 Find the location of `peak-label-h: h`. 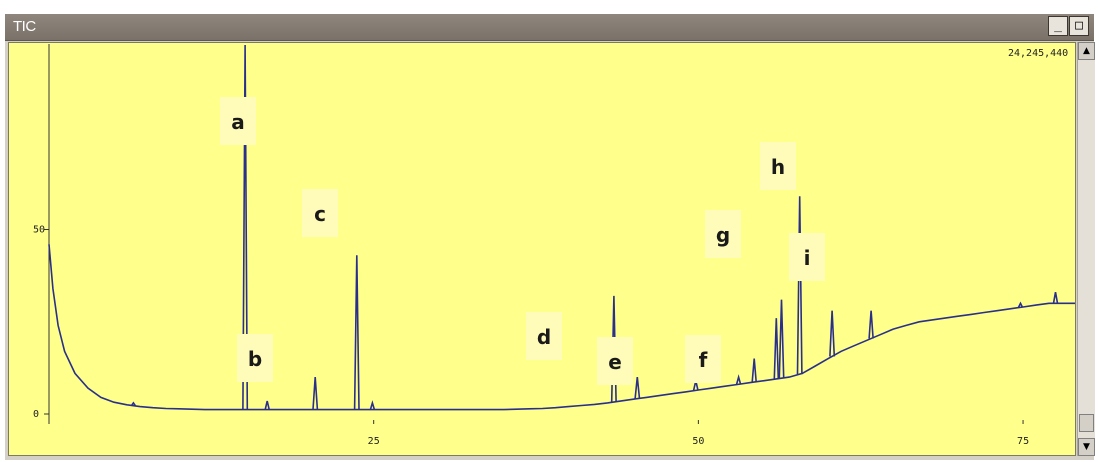

peak-label-h: h is located at coordinates (778, 167).